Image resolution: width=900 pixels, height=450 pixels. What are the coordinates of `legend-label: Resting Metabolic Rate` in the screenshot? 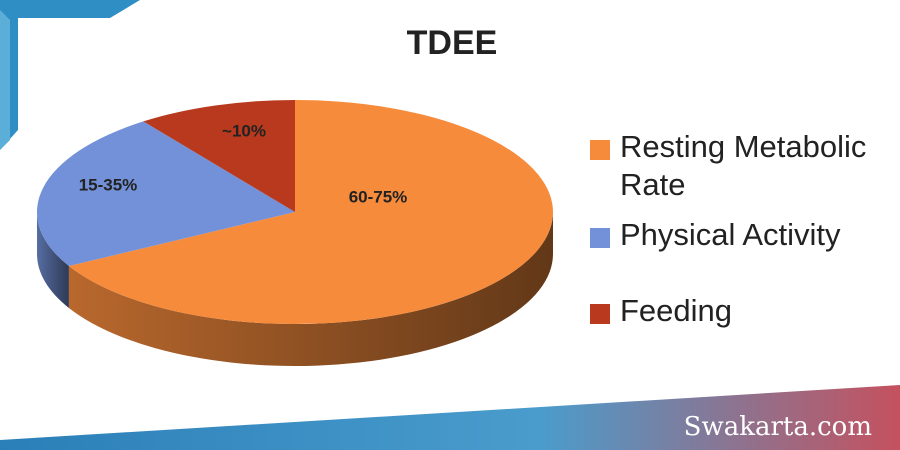 It's located at (743, 165).